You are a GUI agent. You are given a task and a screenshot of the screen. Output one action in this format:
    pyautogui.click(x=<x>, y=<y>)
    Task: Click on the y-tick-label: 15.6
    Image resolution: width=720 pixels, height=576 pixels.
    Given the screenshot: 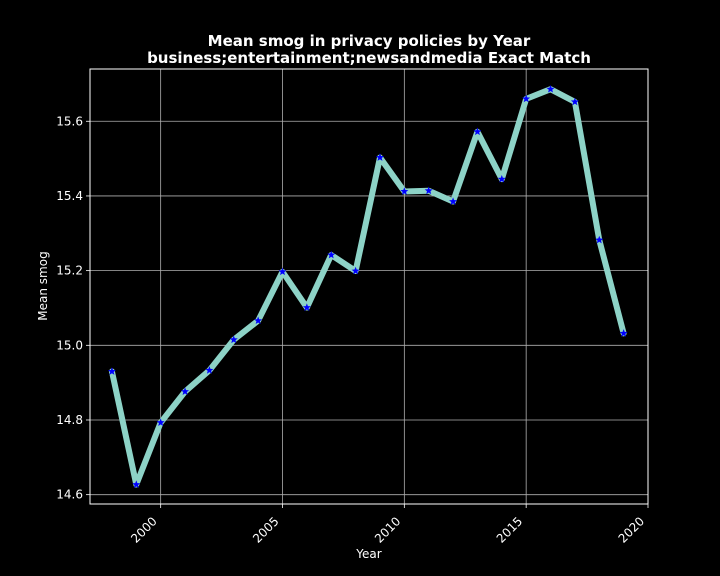 What is the action you would take?
    pyautogui.click(x=69, y=121)
    